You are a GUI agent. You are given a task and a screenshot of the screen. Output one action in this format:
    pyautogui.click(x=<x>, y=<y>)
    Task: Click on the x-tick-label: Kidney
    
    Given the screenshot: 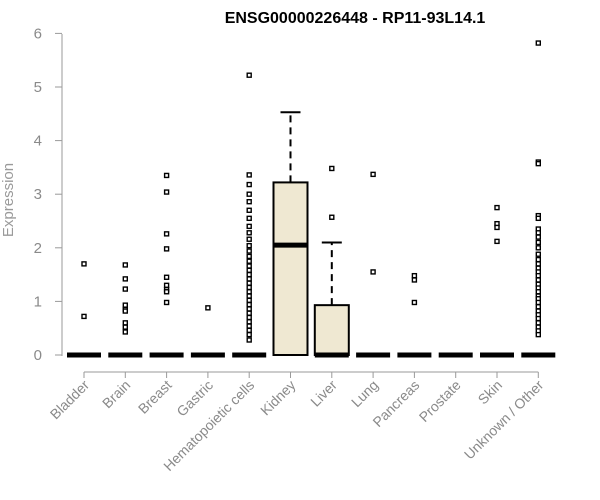 What is the action you would take?
    pyautogui.click(x=278, y=398)
    